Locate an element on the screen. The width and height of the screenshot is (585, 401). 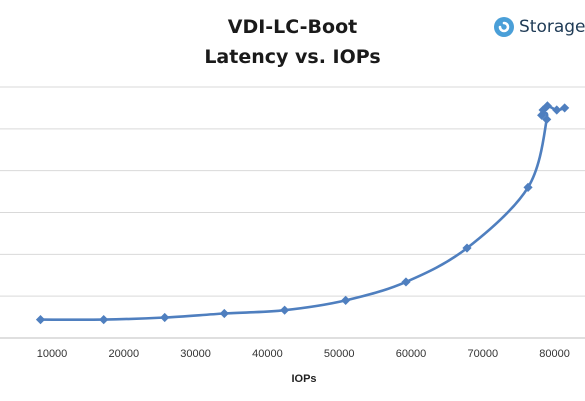
x-axis-label: IOPs is located at coordinates (303, 379).